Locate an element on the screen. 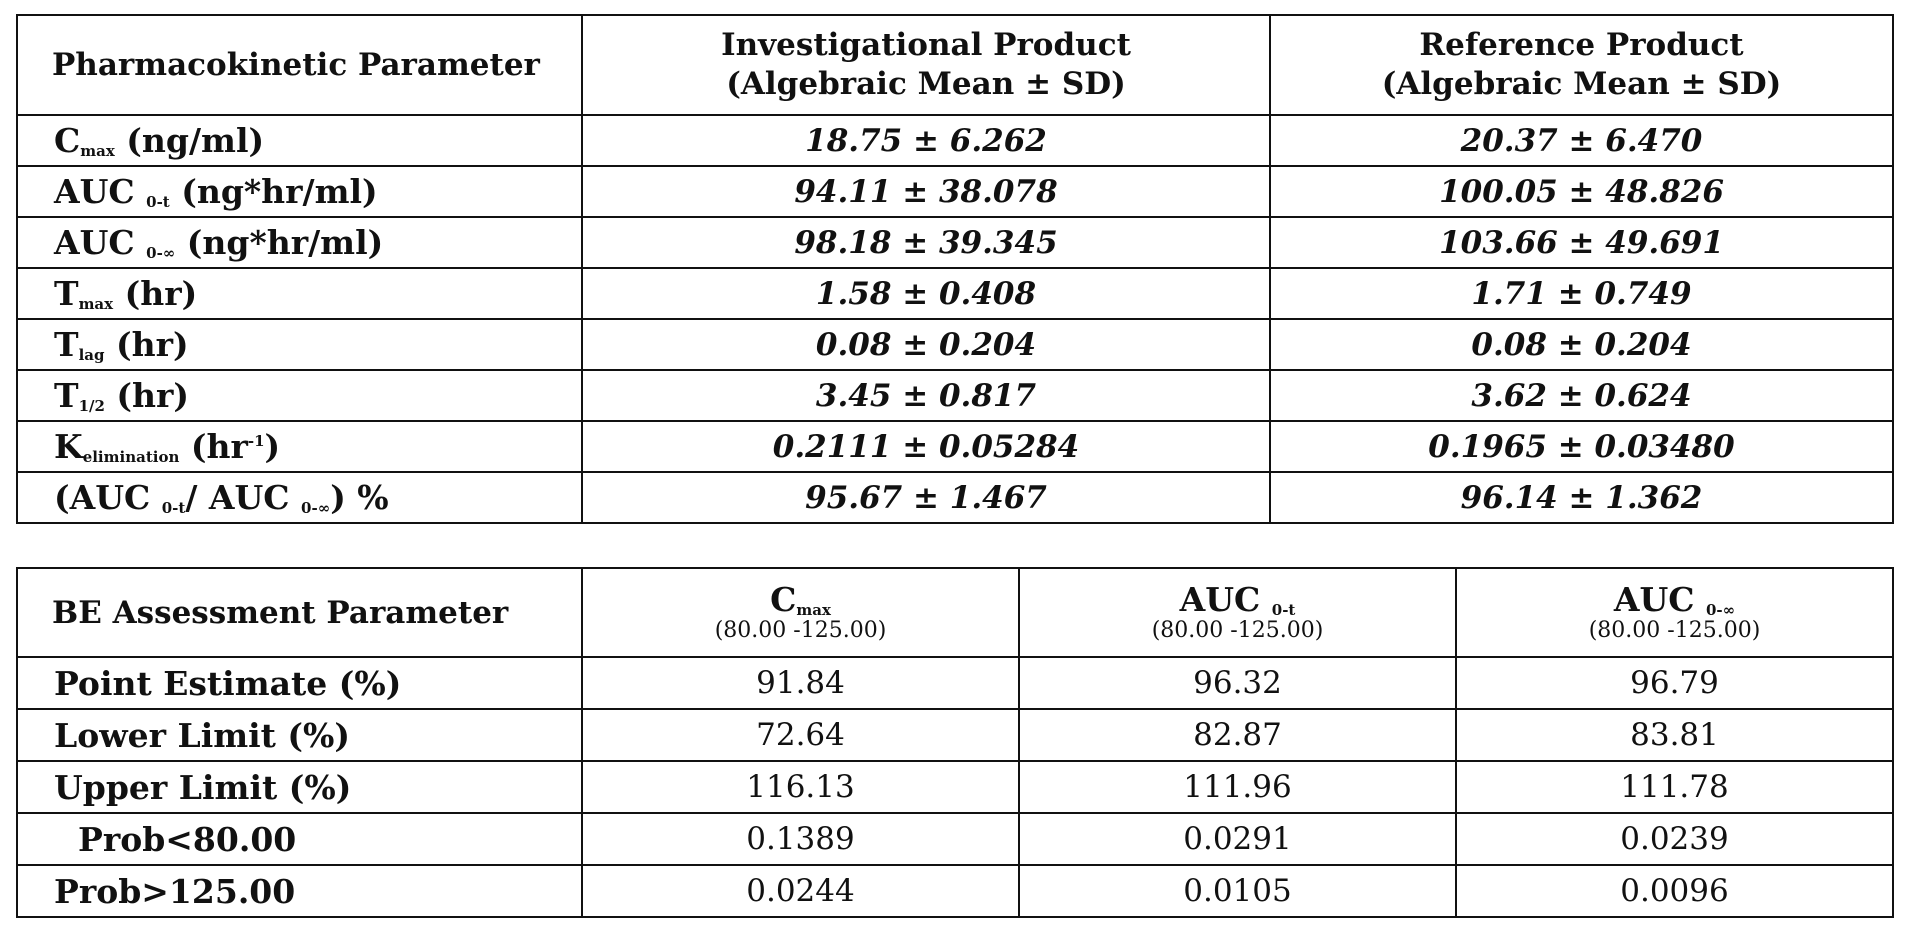  table-row: Lower Limit (%) 72.64 82.87 83.81 is located at coordinates (955, 735).